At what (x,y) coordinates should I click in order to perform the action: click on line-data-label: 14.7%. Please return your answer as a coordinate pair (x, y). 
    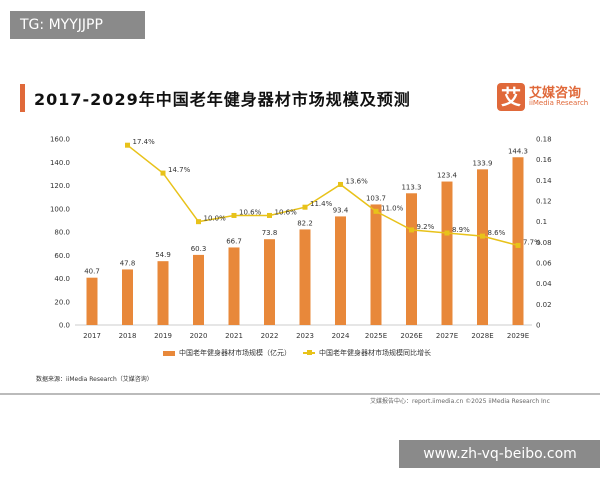
    Looking at the image, I should click on (179, 170).